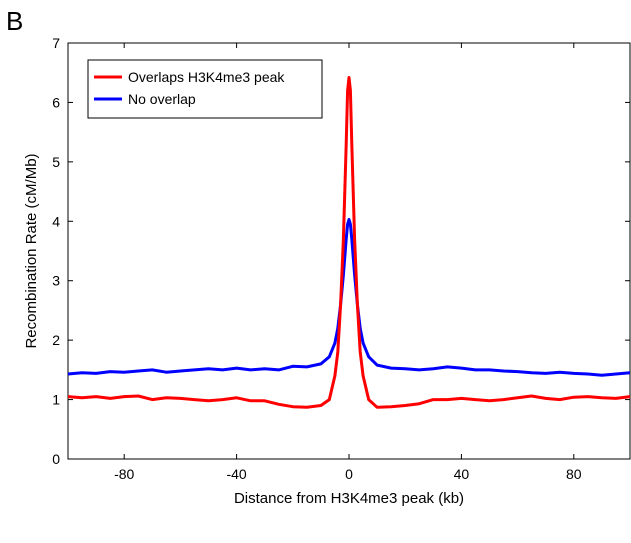 This screenshot has width=631, height=543. What do you see at coordinates (56, 162) in the screenshot?
I see `y-tick-label: 5` at bounding box center [56, 162].